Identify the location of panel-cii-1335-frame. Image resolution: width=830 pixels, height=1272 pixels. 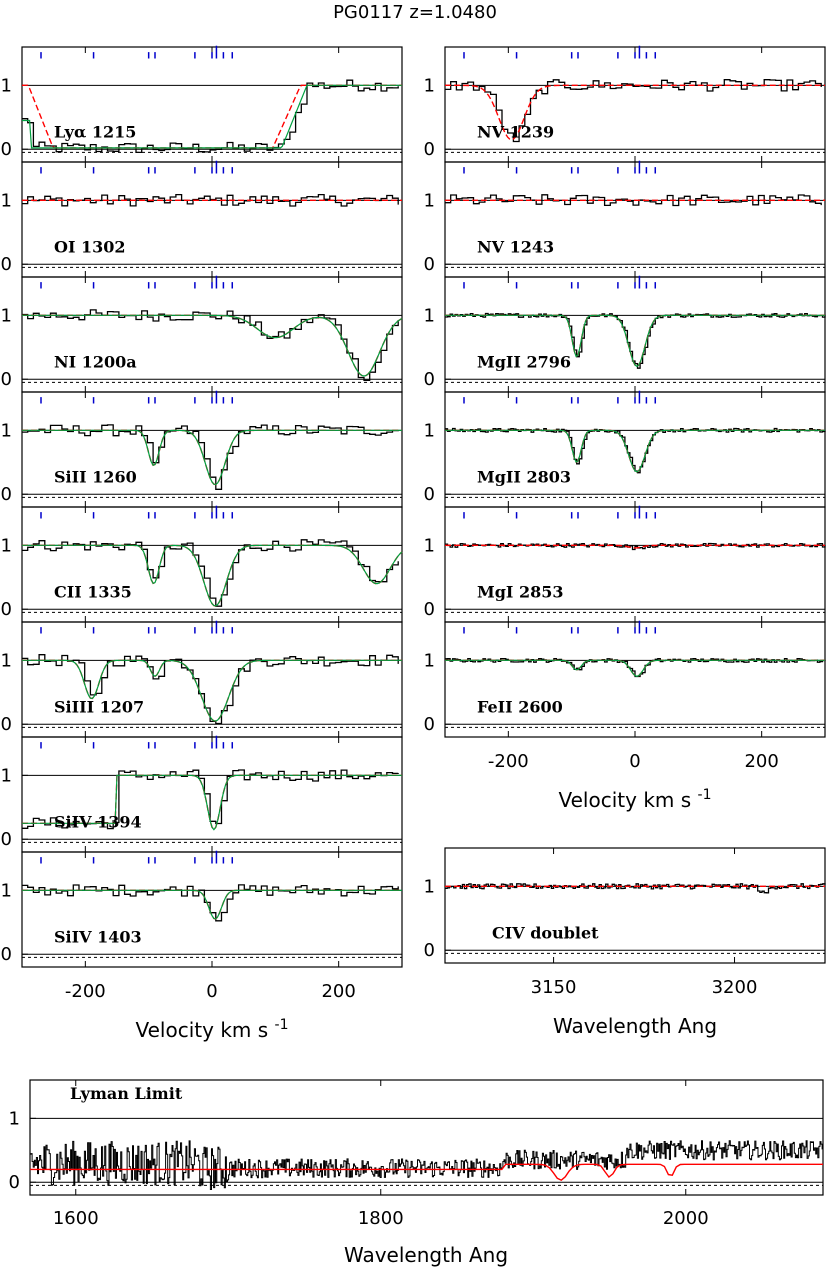
(212, 564).